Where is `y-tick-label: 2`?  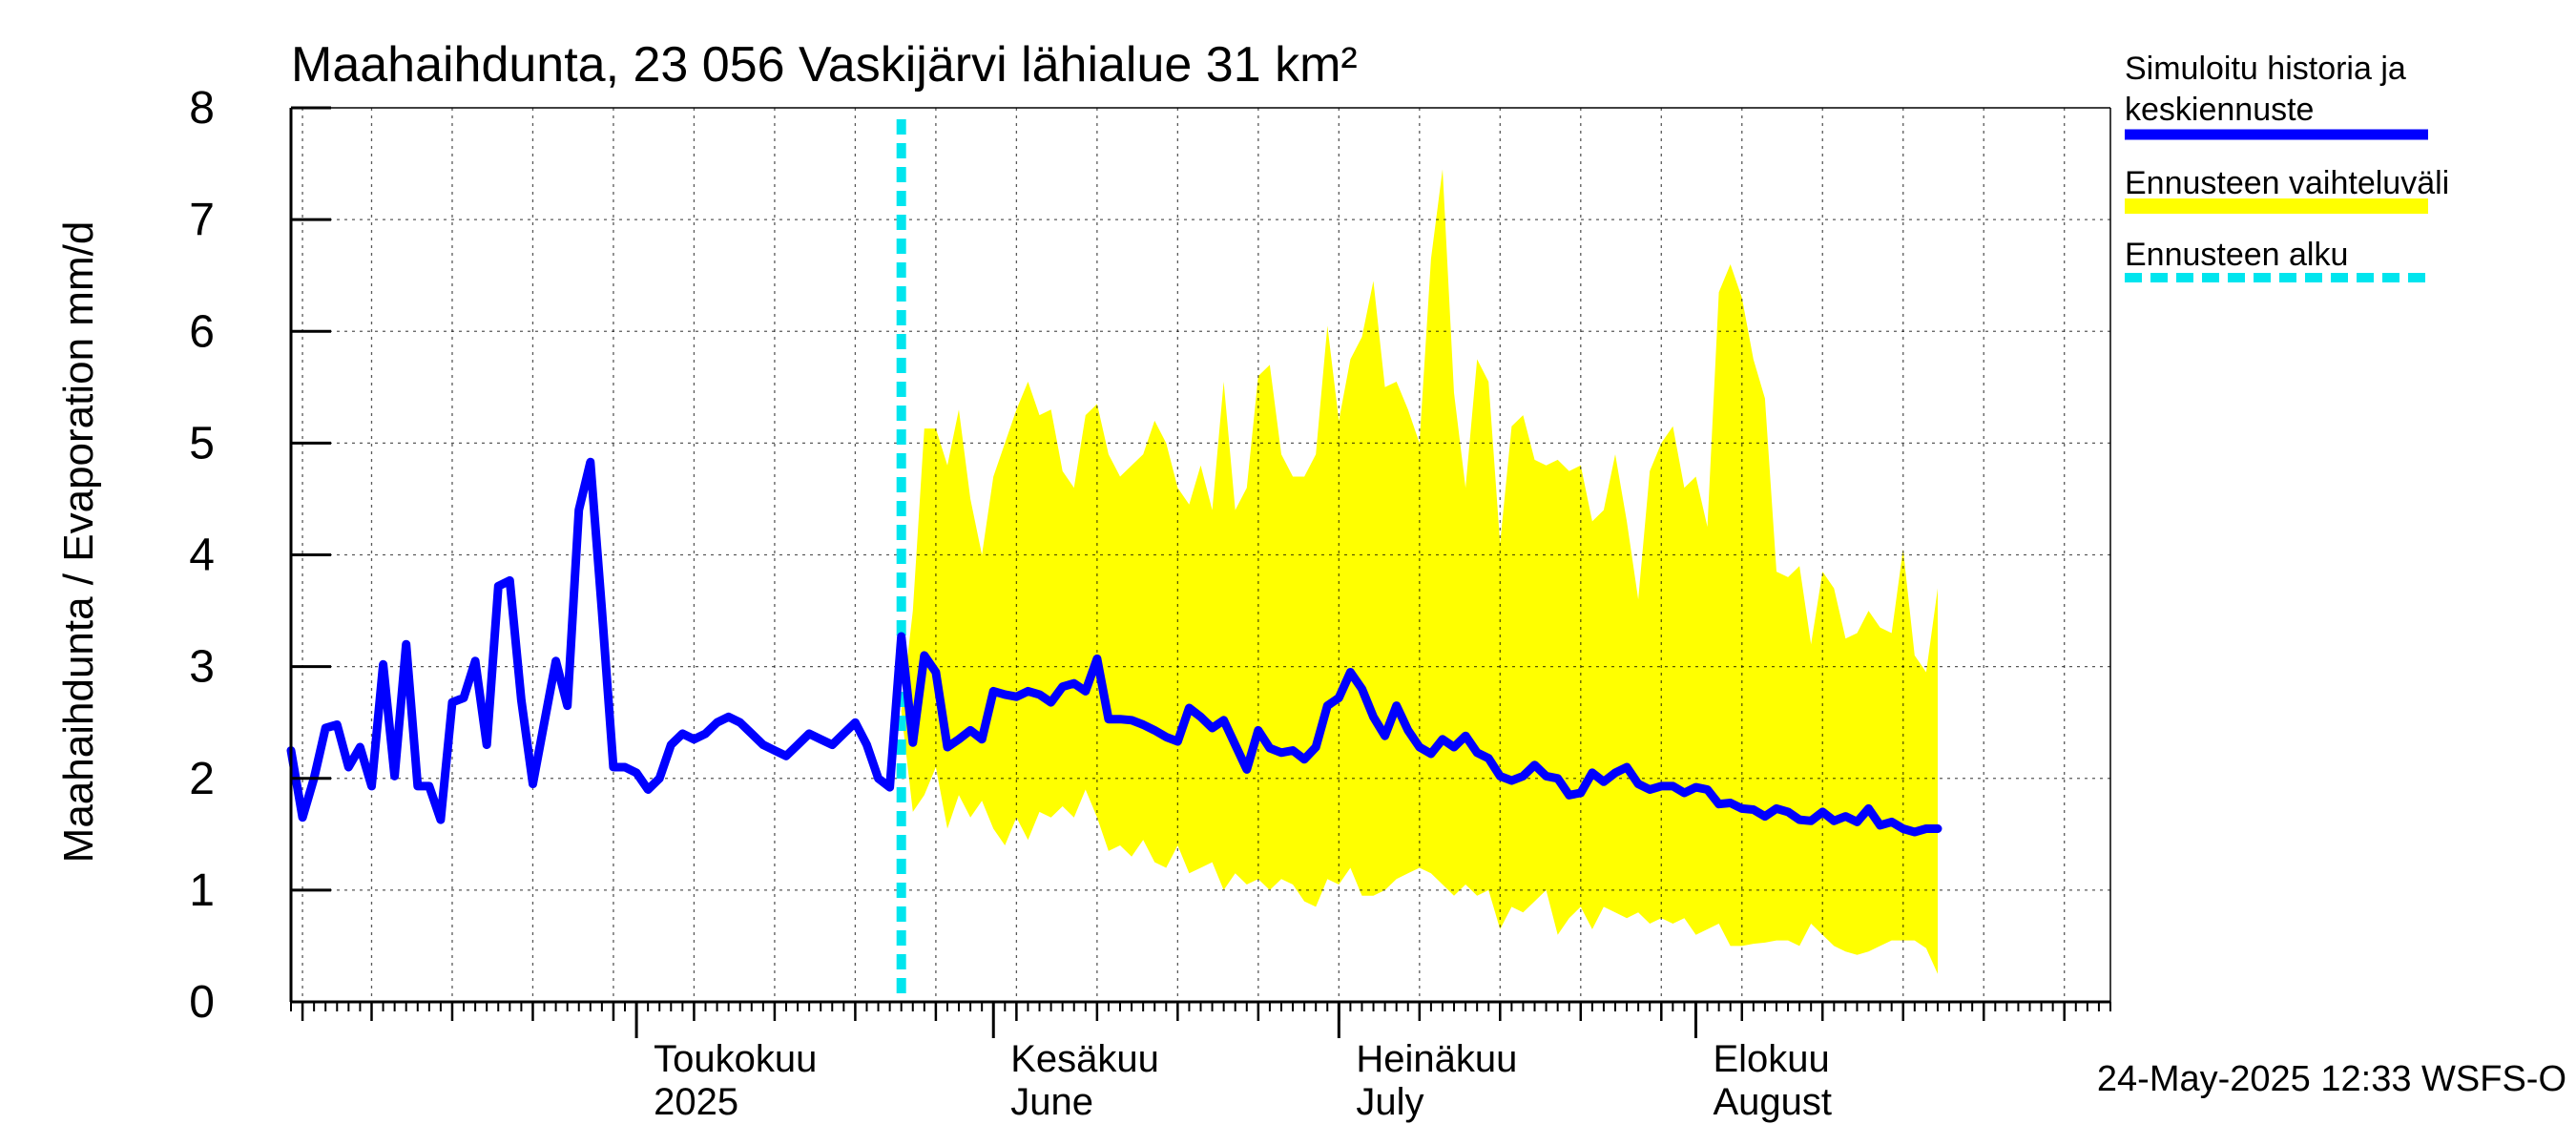
y-tick-label: 2 is located at coordinates (202, 779).